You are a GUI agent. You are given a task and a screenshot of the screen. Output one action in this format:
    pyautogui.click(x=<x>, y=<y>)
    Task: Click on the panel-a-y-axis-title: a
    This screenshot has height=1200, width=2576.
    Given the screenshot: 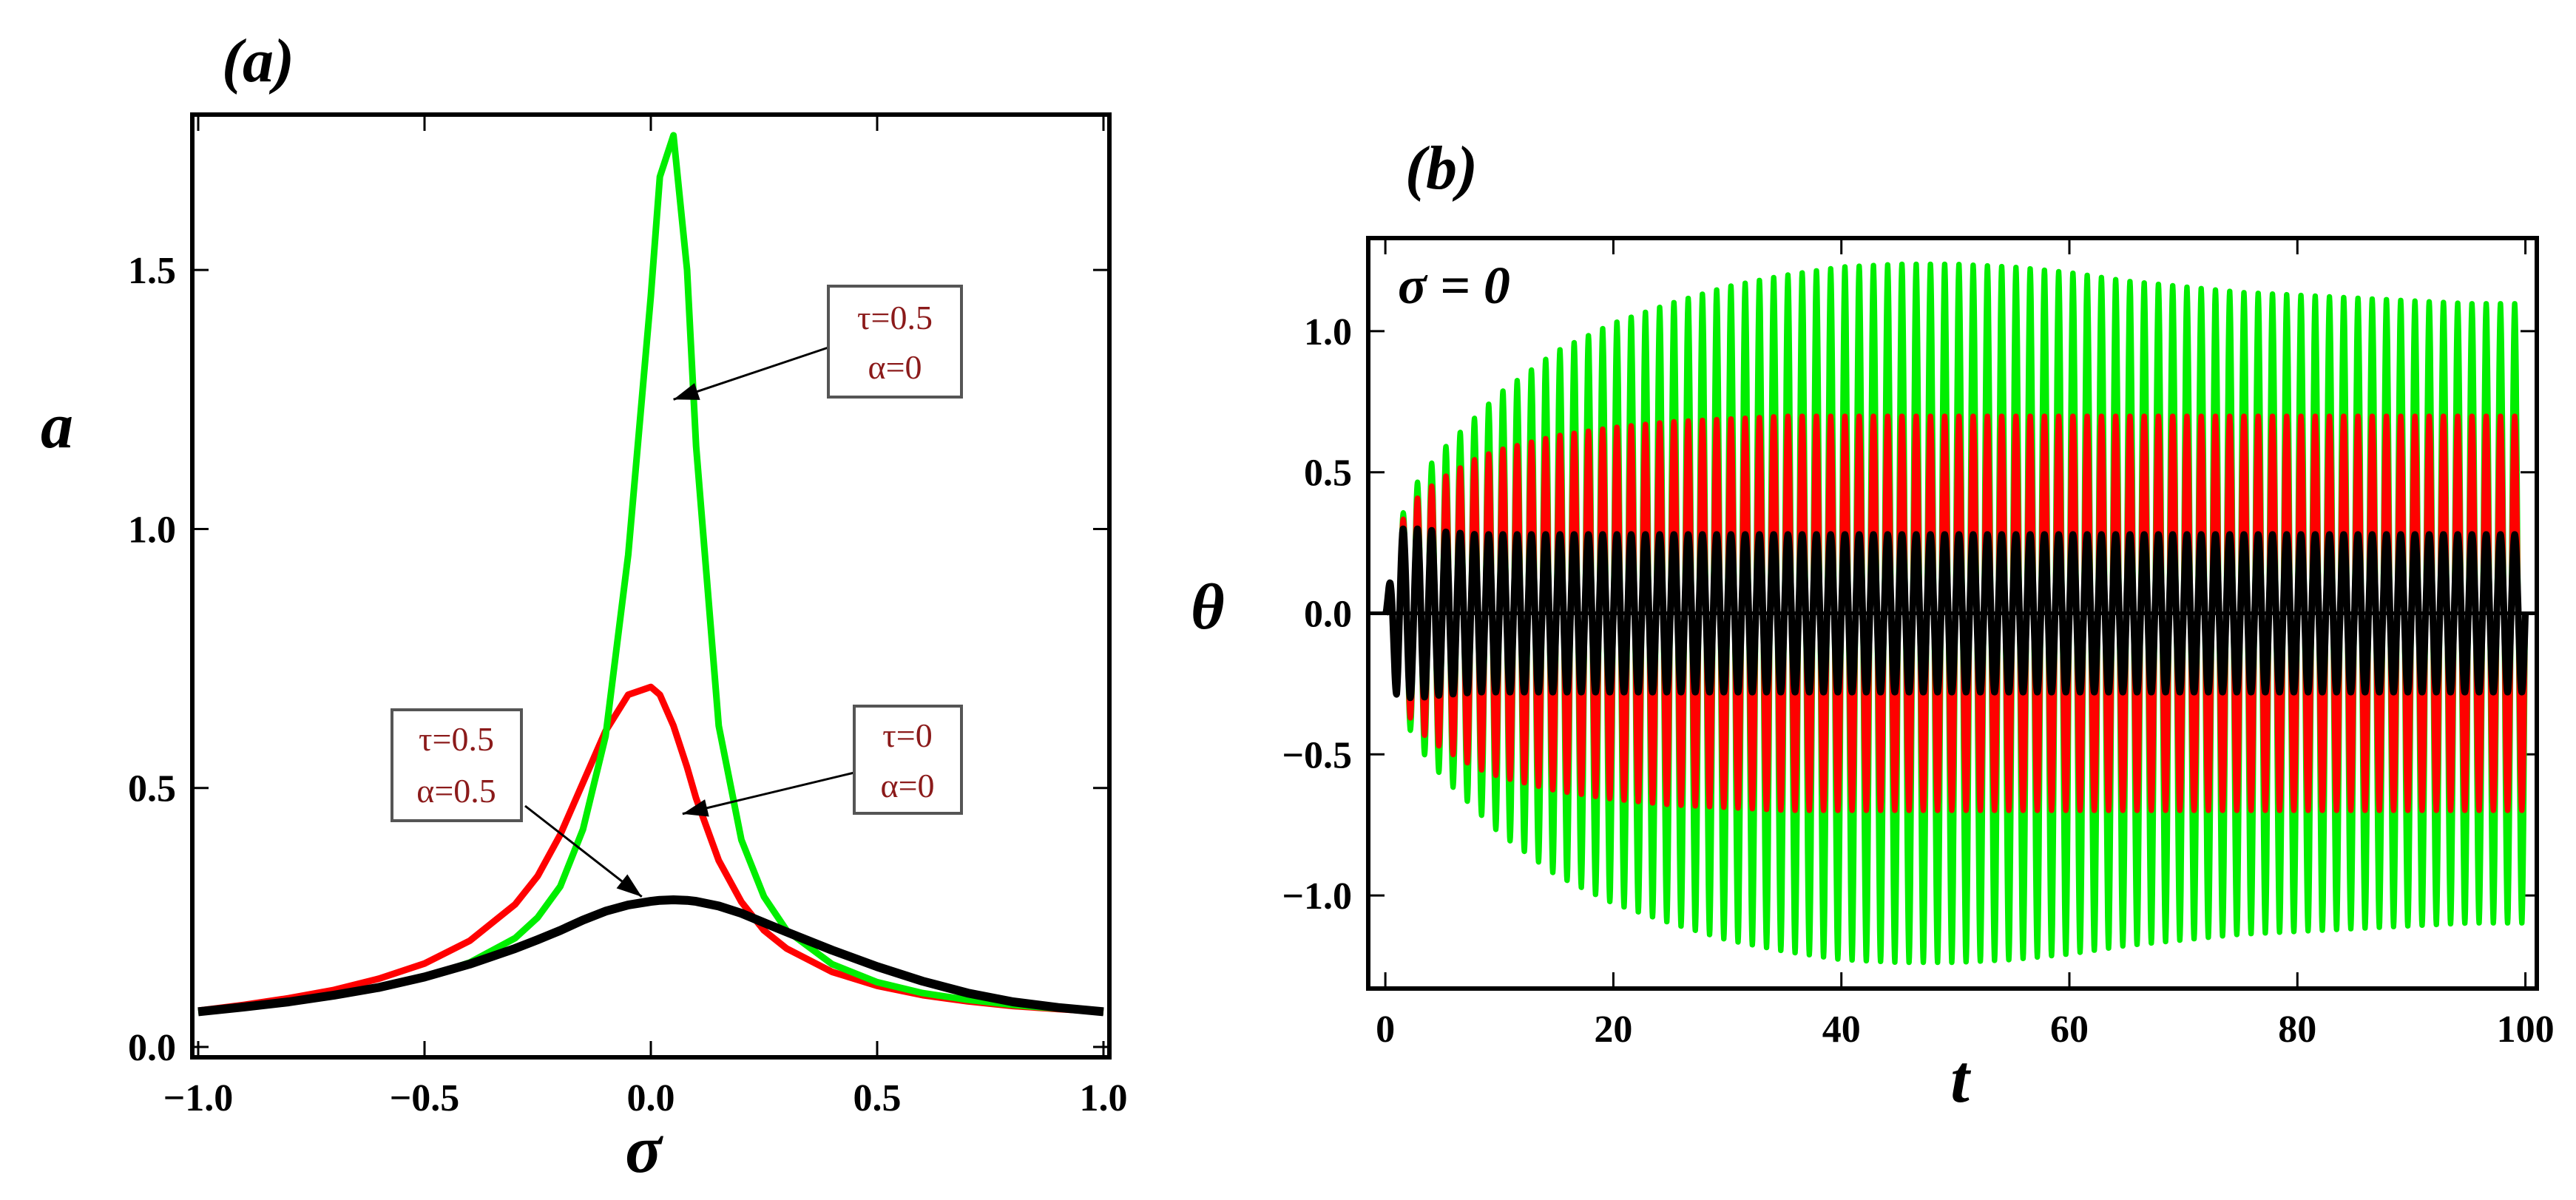 What is the action you would take?
    pyautogui.click(x=57, y=426)
    